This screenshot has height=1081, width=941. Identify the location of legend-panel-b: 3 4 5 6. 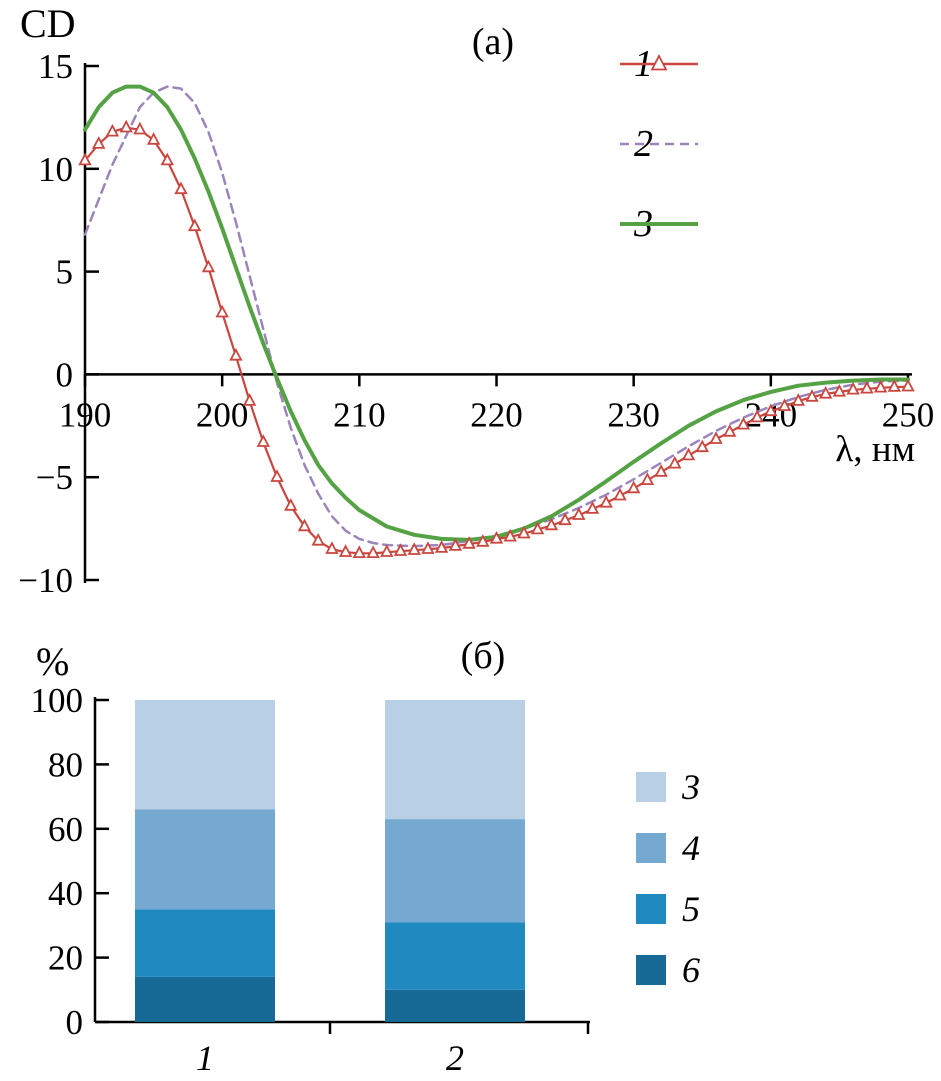
(668, 888).